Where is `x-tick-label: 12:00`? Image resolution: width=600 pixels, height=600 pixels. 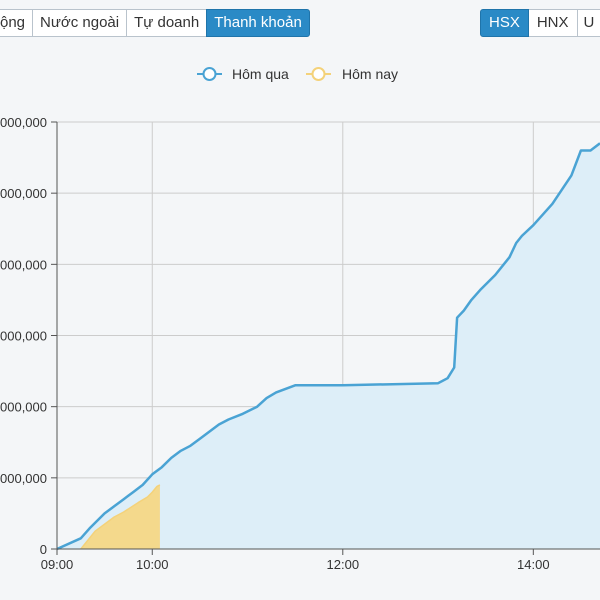
x-tick-label: 12:00 is located at coordinates (343, 564).